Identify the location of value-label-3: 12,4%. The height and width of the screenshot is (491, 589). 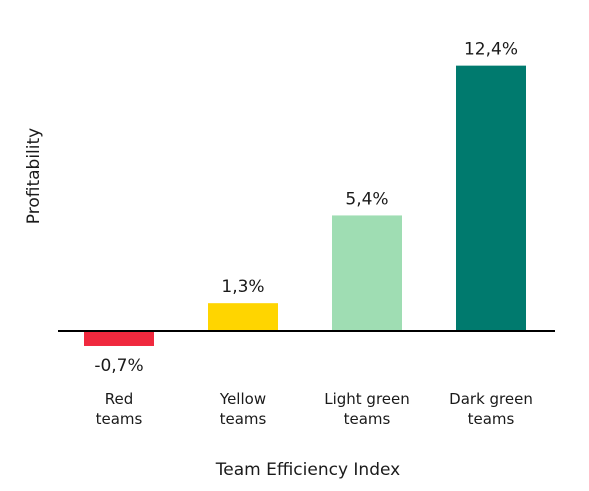
(491, 50).